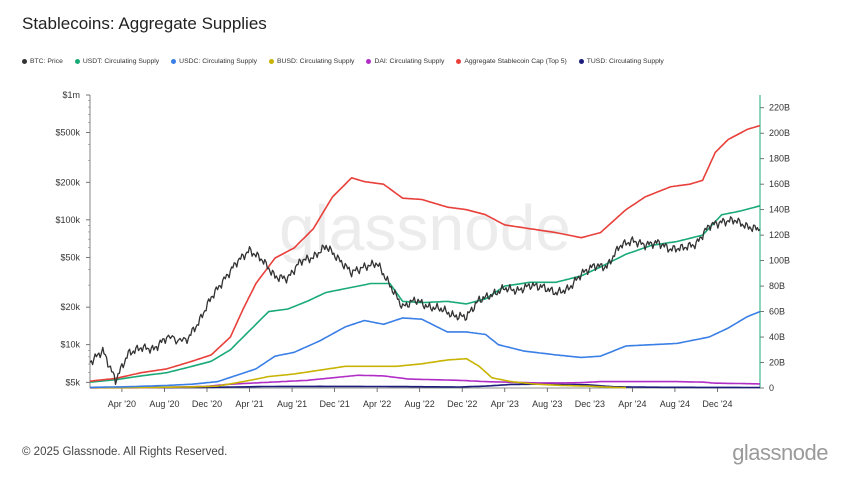 Image resolution: width=850 pixels, height=478 pixels. I want to click on x-tick-label: Dec '23, so click(590, 404).